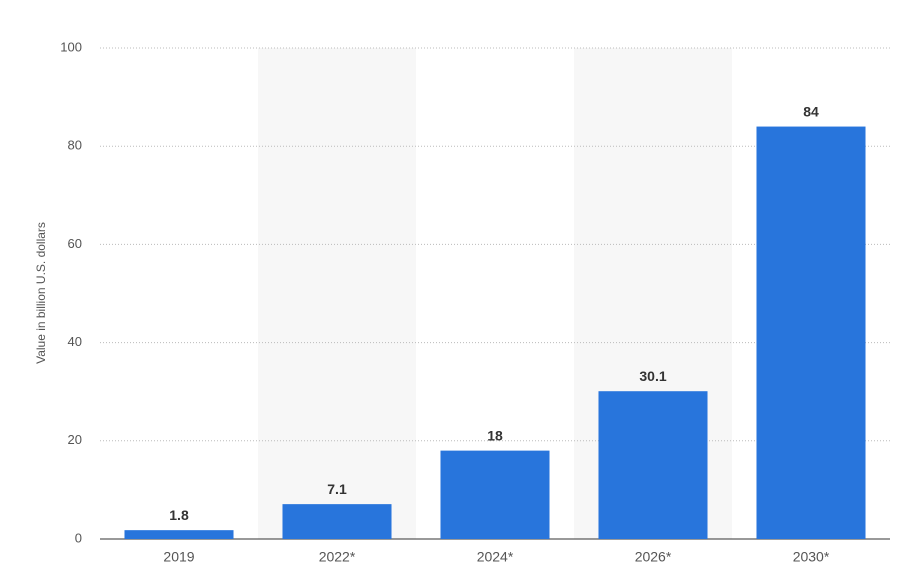 The image size is (907, 572). What do you see at coordinates (811, 557) in the screenshot?
I see `x-tick-label: 2030*` at bounding box center [811, 557].